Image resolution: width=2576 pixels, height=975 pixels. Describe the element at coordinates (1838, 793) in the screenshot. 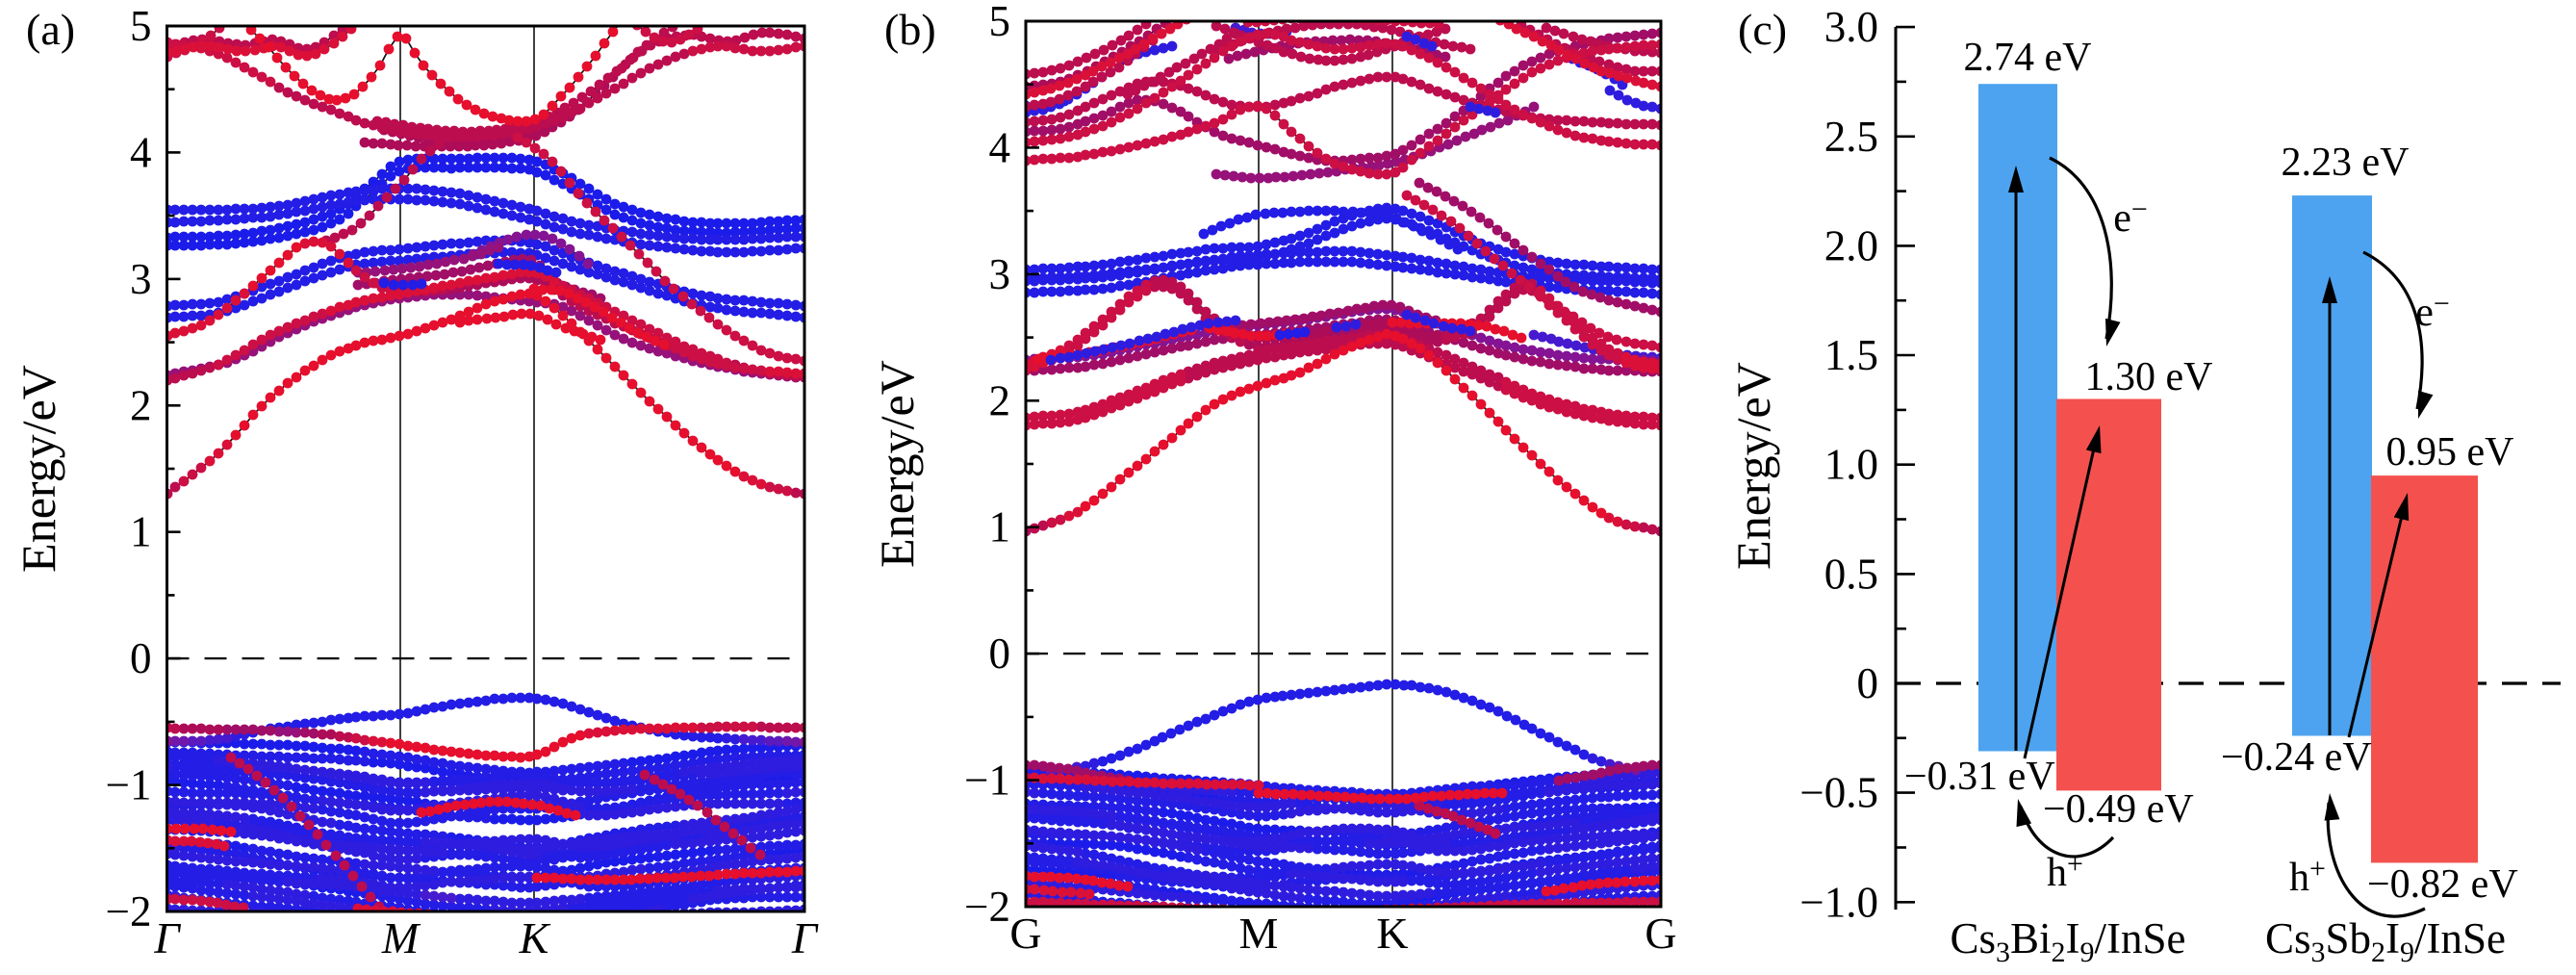

I see `svg-text: −0.5` at that location.